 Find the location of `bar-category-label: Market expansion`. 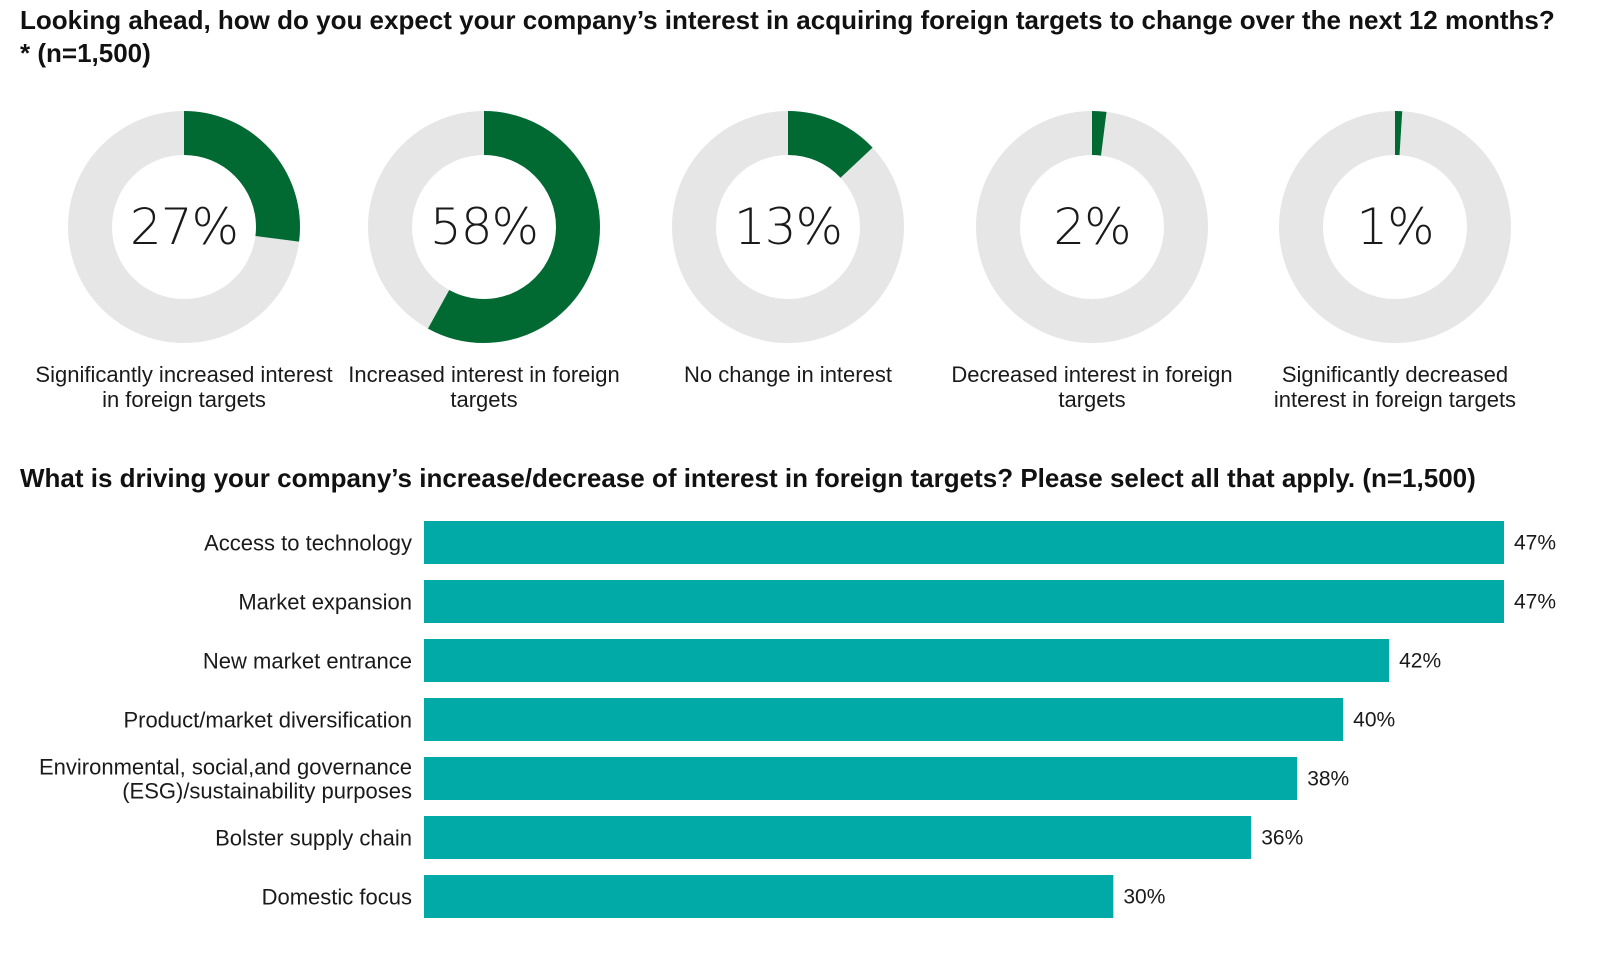

bar-category-label: Market expansion is located at coordinates (325, 602).